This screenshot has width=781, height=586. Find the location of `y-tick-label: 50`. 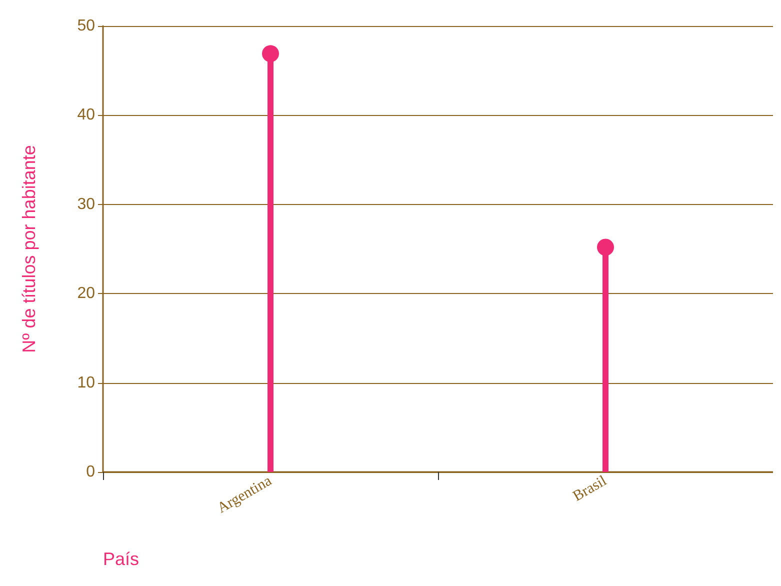

y-tick-label: 50 is located at coordinates (86, 26).